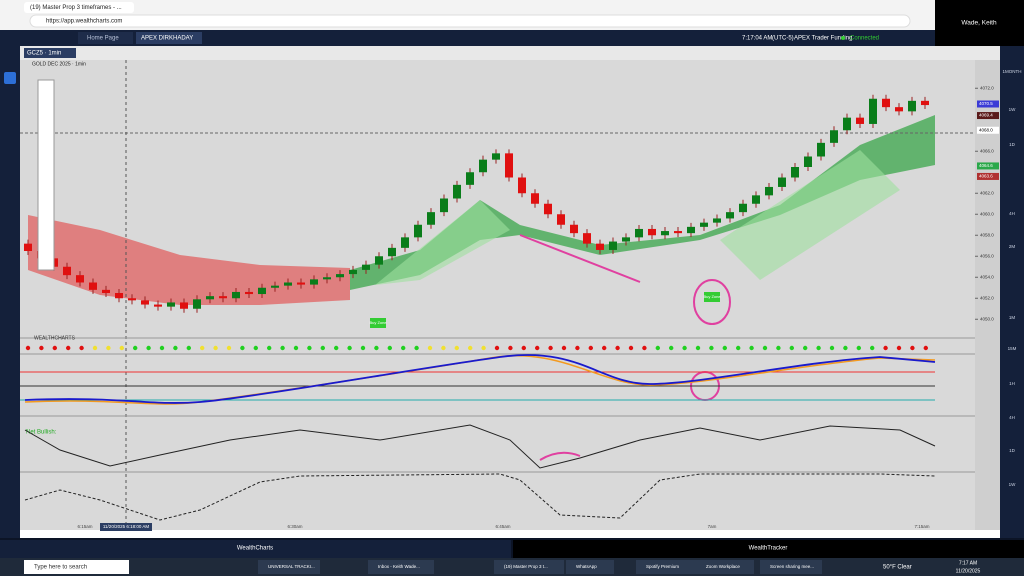 Image resolution: width=1024 pixels, height=576 pixels. Describe the element at coordinates (921, 526) in the screenshot. I see `time-label: 7:15am` at that location.